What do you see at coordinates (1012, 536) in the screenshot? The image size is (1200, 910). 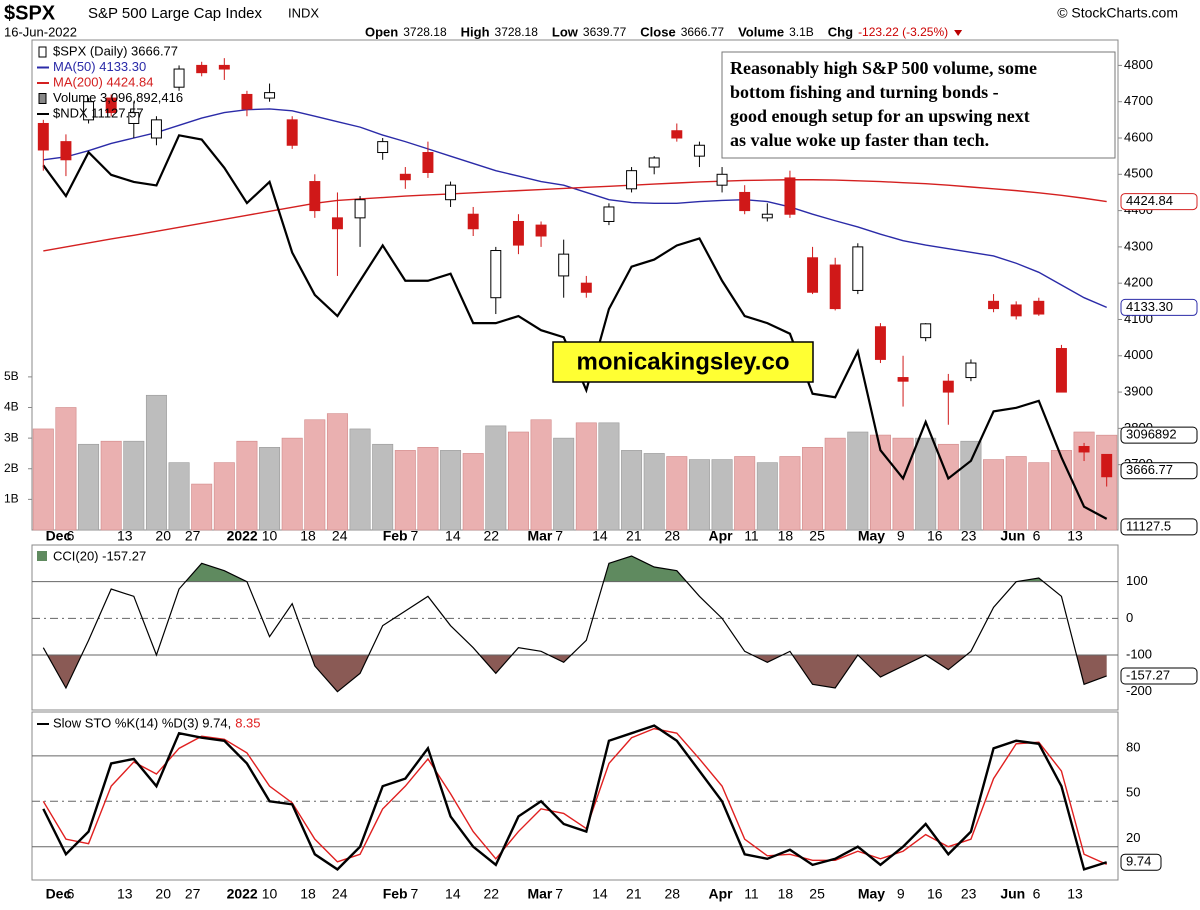 I see `x-period-label: Jun` at bounding box center [1012, 536].